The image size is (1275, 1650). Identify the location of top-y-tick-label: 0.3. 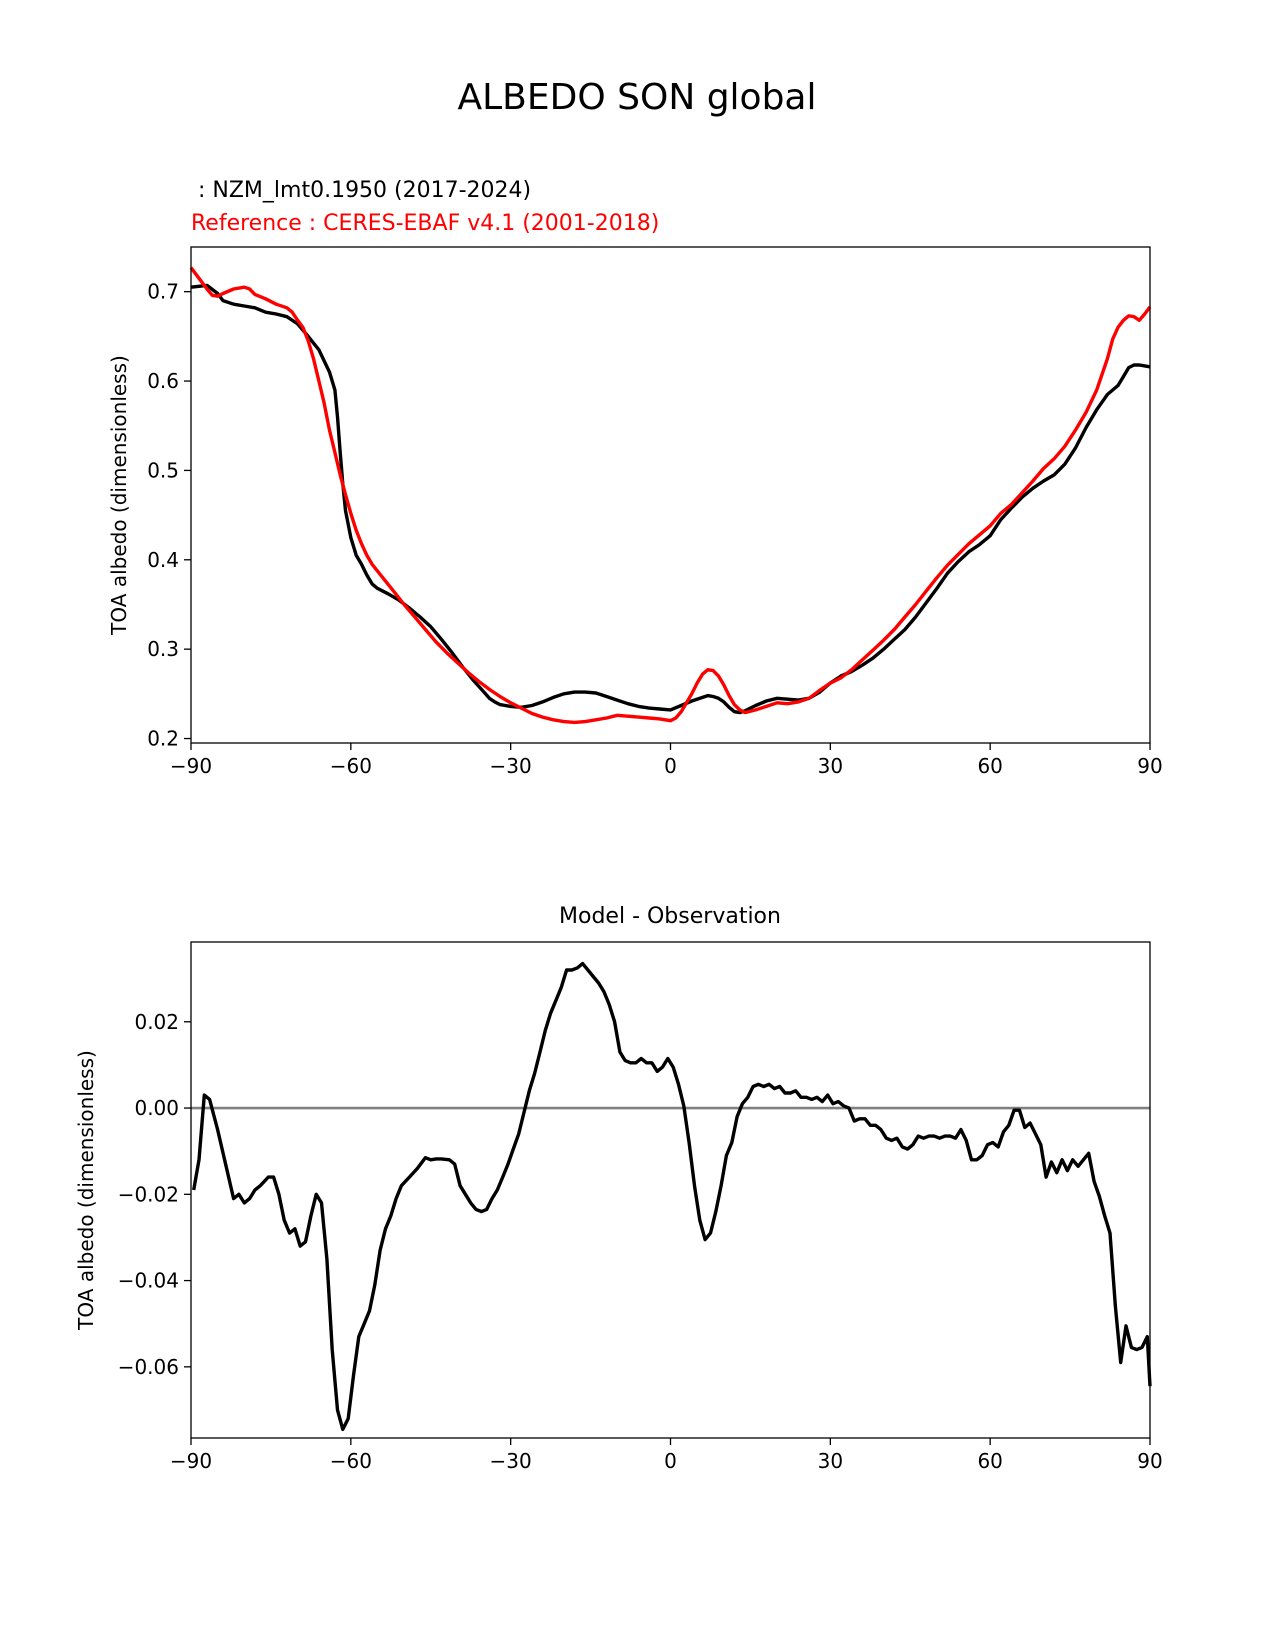
(163, 649).